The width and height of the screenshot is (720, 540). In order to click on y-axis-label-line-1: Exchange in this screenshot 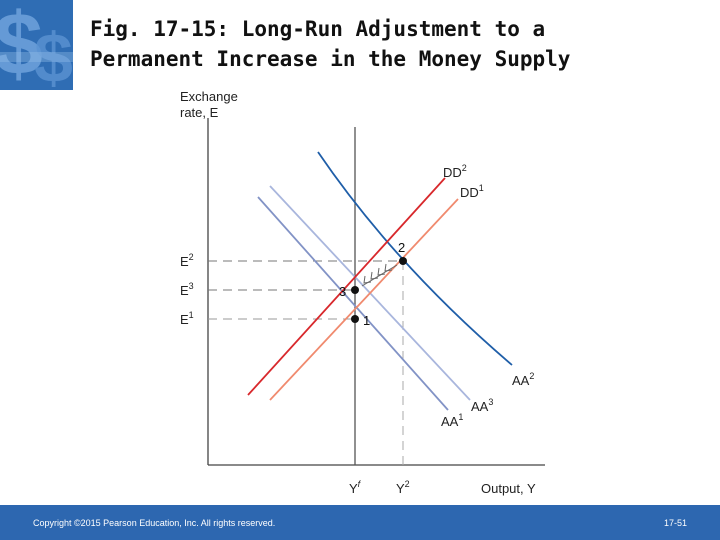, I will do `click(209, 96)`.